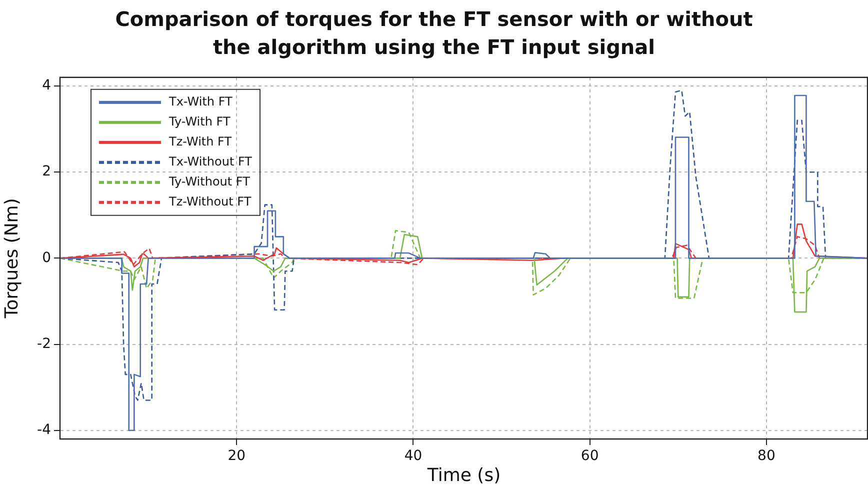 This screenshot has width=868, height=487. What do you see at coordinates (11, 259) in the screenshot?
I see `y-axis-title: Torques (Nm)` at bounding box center [11, 259].